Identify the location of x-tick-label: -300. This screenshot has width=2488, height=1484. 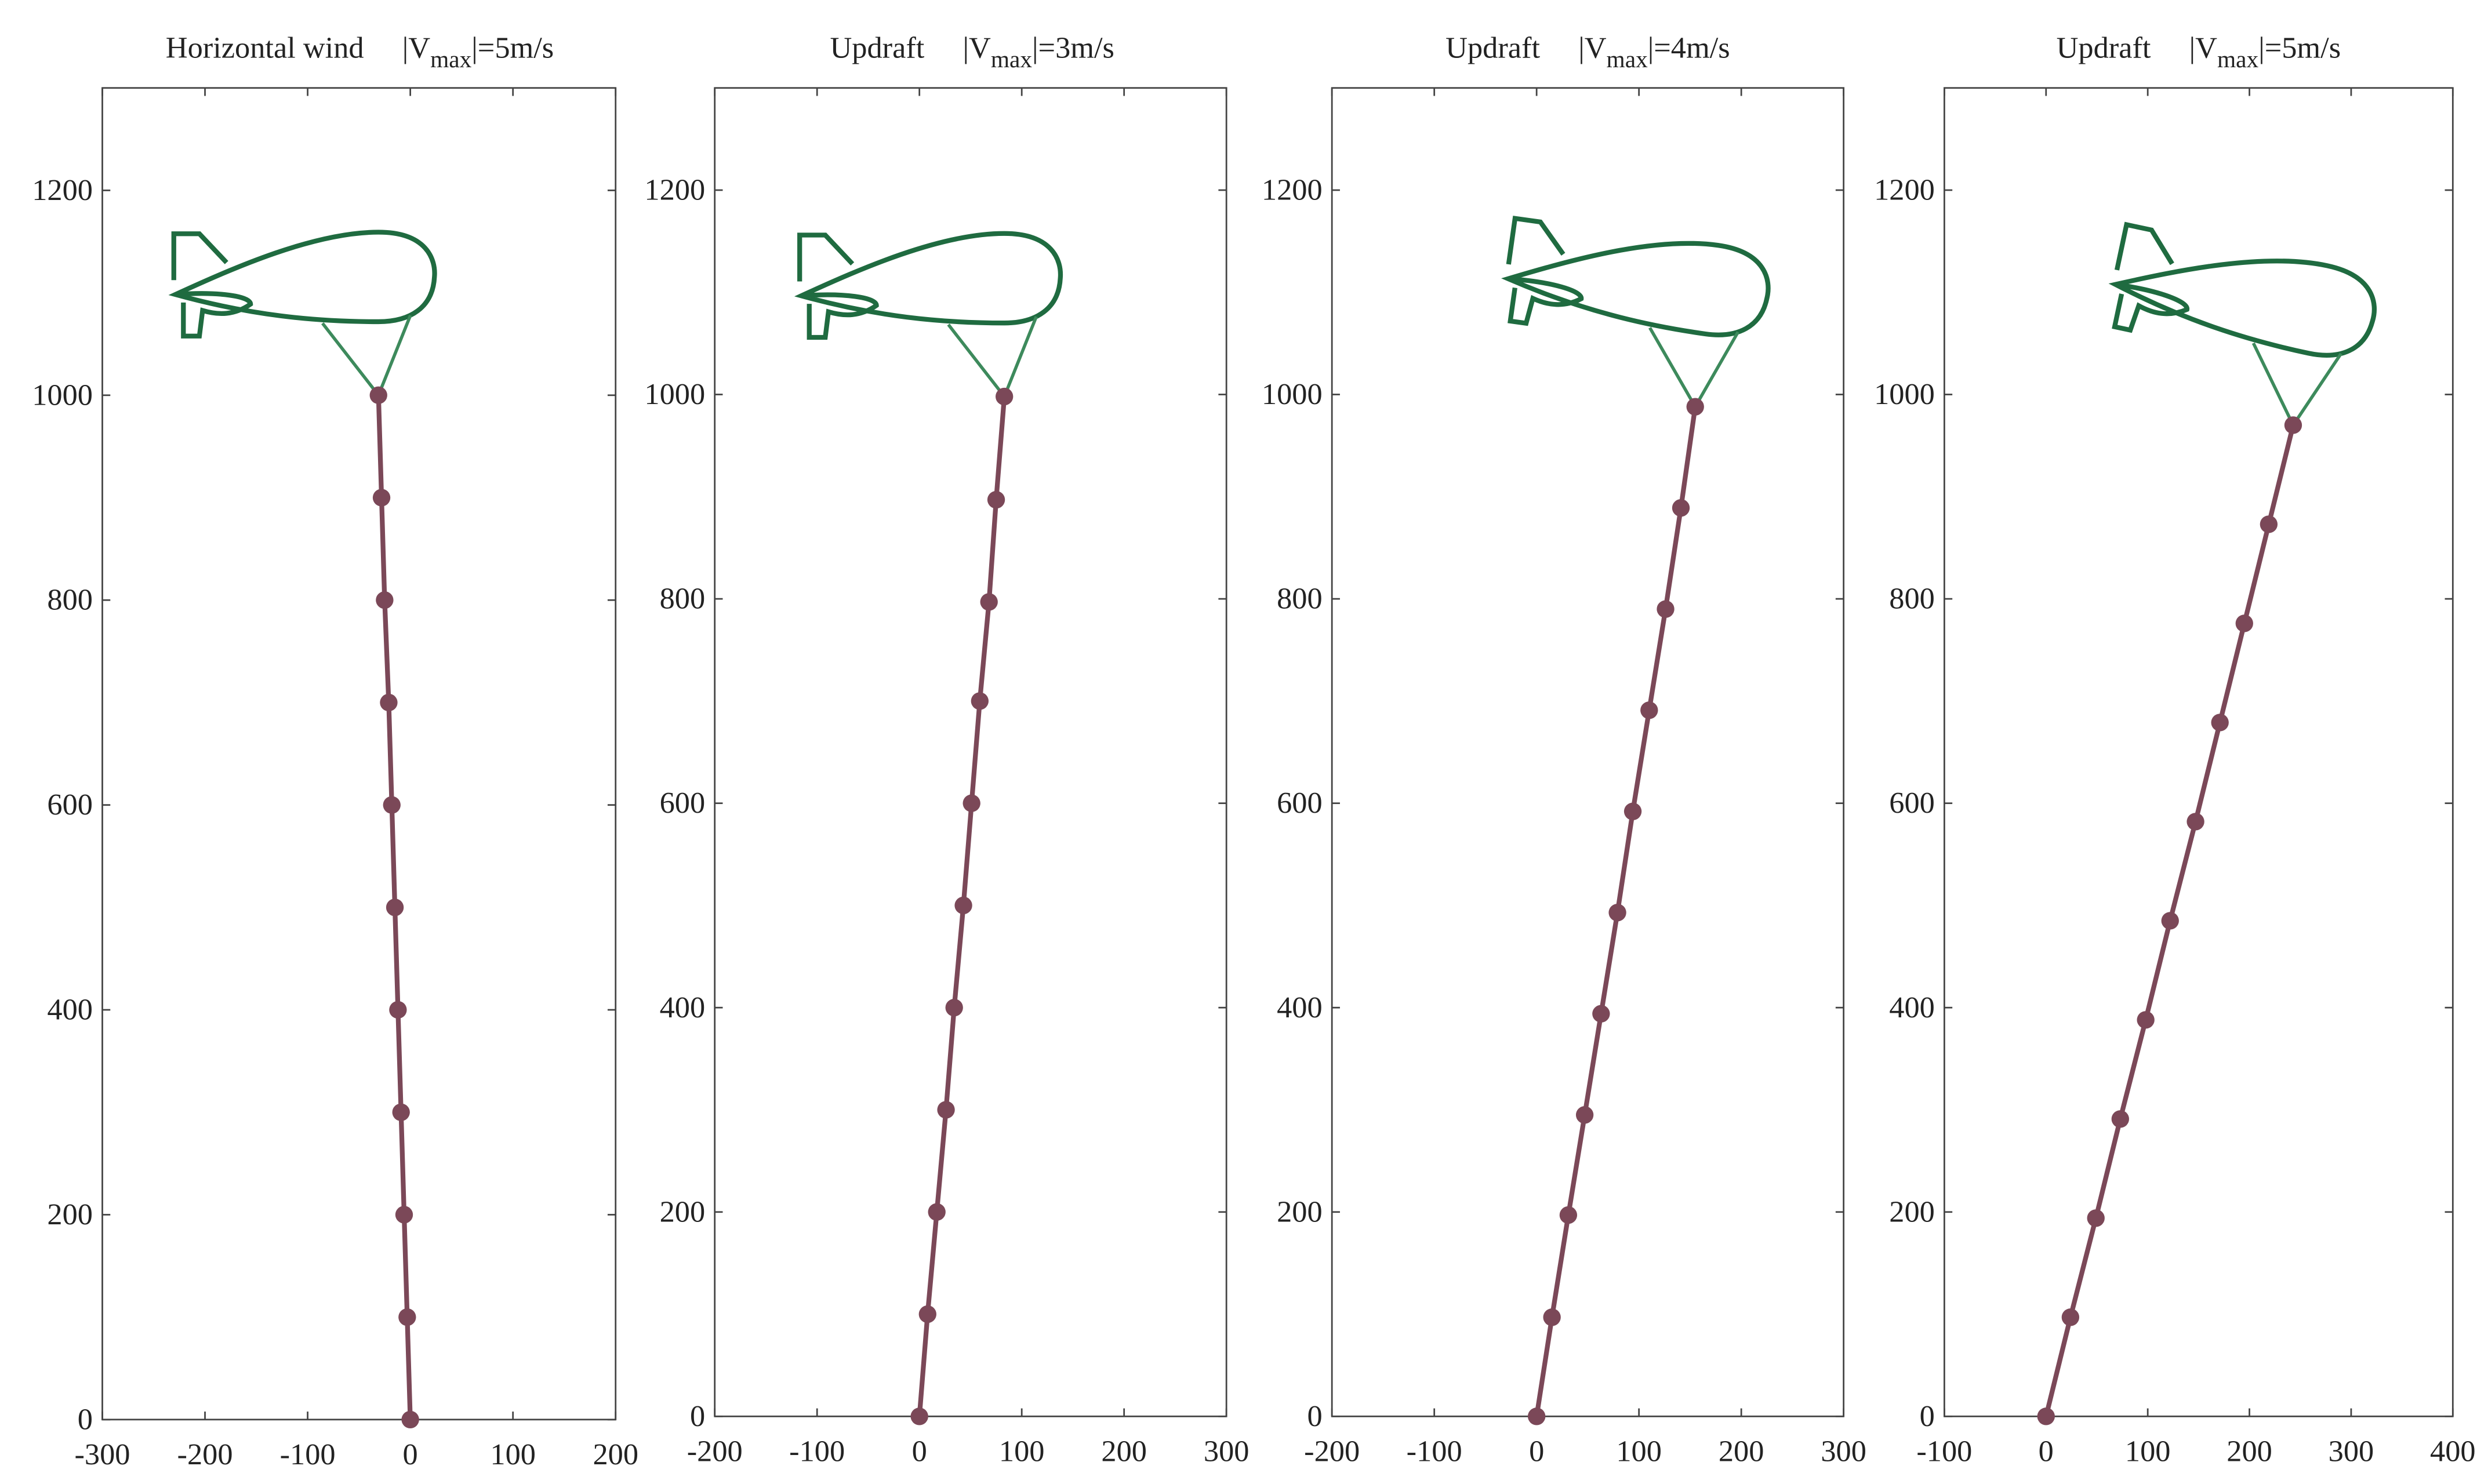
(102, 1455).